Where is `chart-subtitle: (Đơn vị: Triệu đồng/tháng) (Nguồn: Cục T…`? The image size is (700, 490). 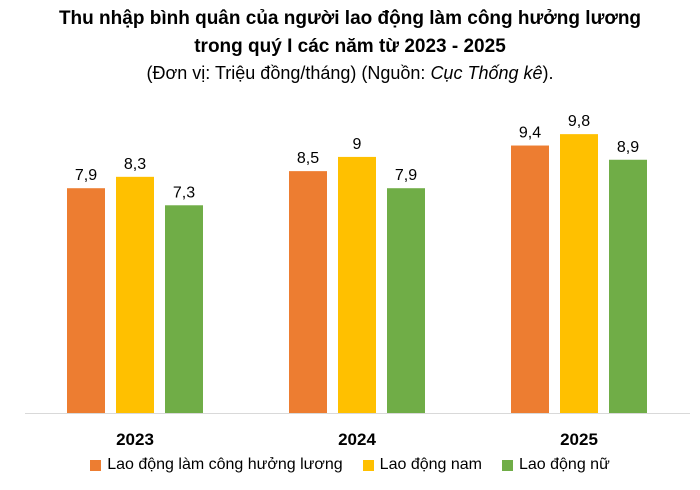
chart-subtitle: (Đơn vị: Triệu đồng/tháng) (Nguồn: Cục T… is located at coordinates (350, 73).